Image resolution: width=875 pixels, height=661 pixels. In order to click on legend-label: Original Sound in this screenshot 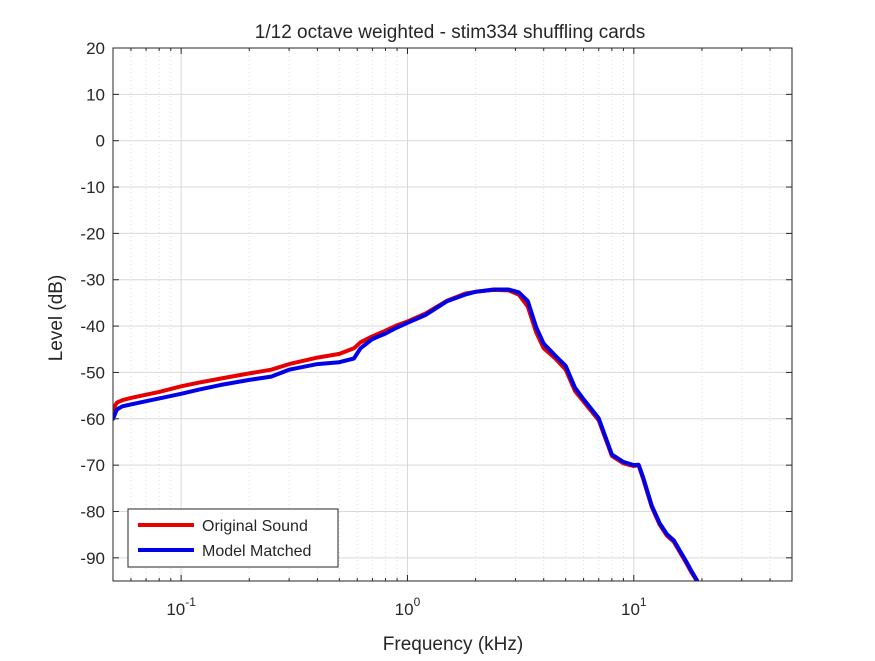, I will do `click(255, 526)`.